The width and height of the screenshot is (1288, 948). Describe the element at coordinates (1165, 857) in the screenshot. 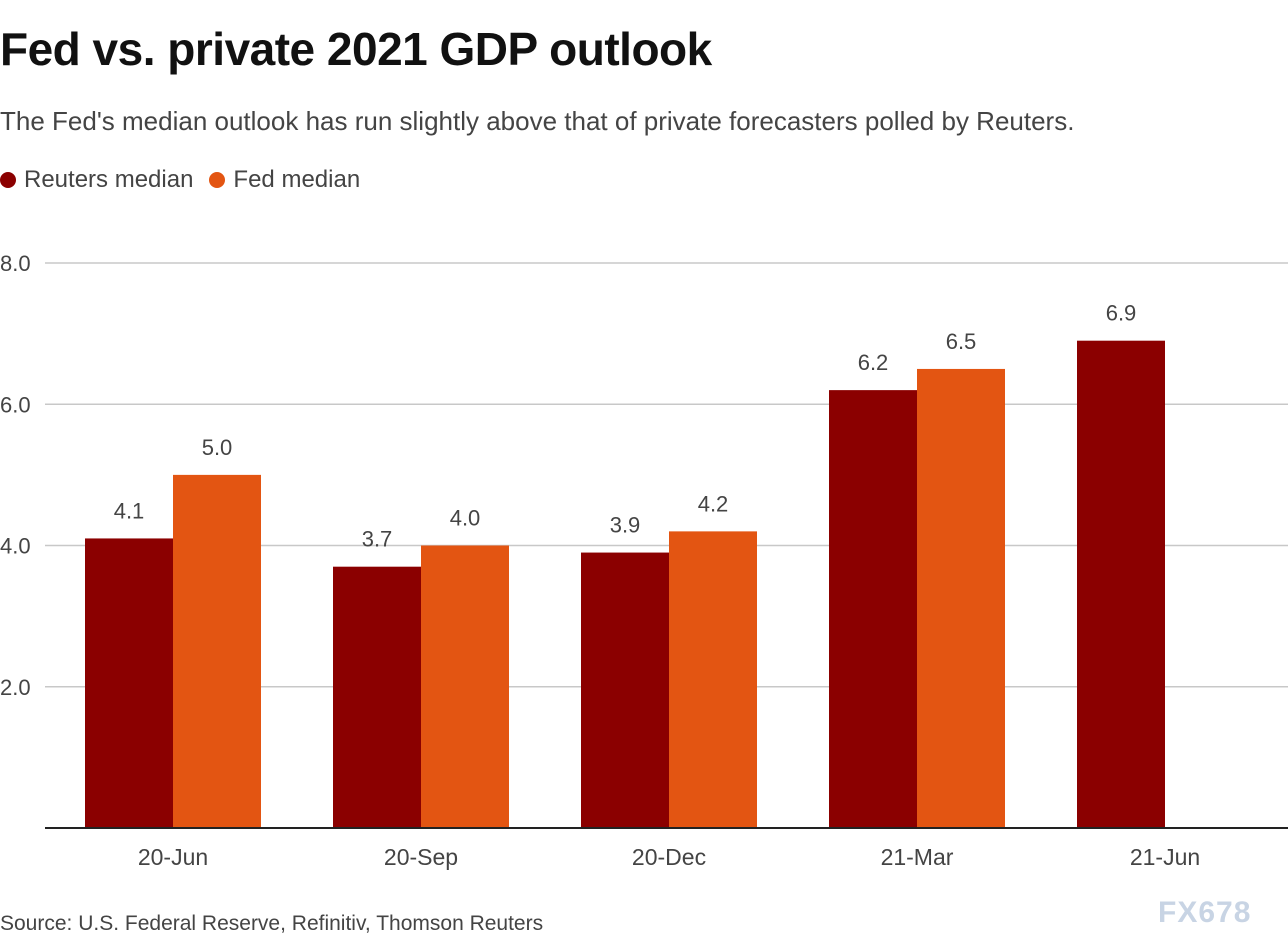

I see `x-tick-label: 21-Jun` at that location.